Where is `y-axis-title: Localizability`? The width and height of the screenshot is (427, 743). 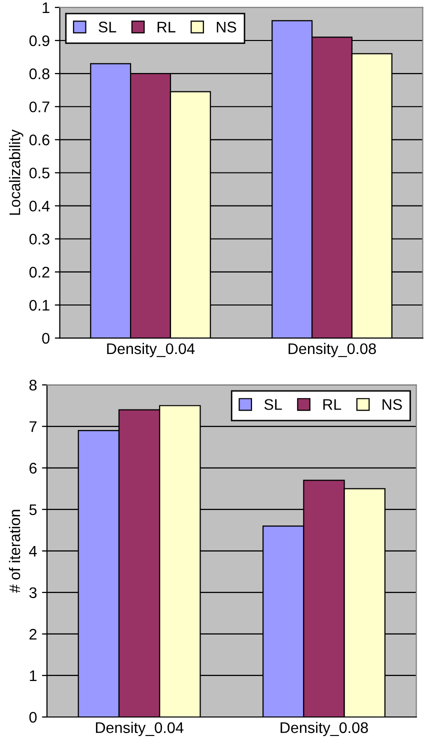 y-axis-title: Localizability is located at coordinates (16, 172).